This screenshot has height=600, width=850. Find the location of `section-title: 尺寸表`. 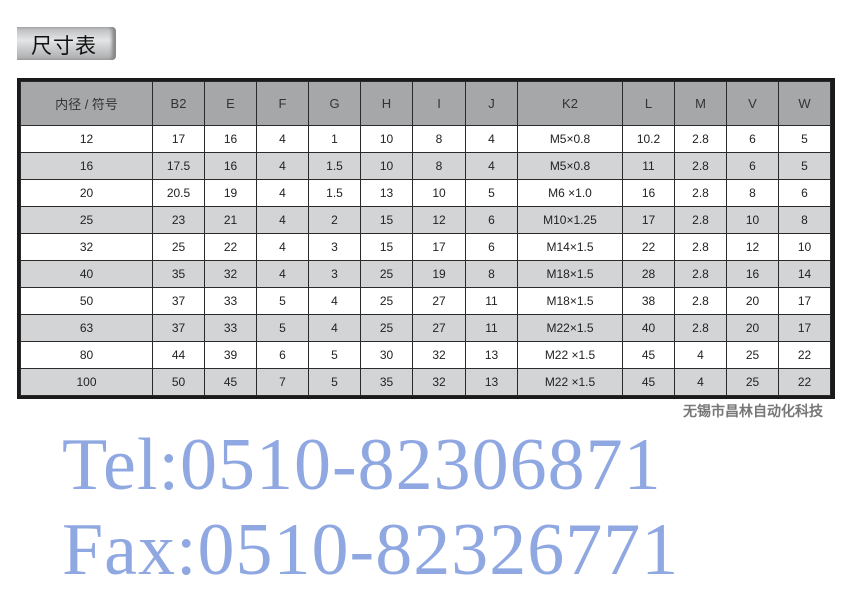

section-title: 尺寸表 is located at coordinates (64, 46).